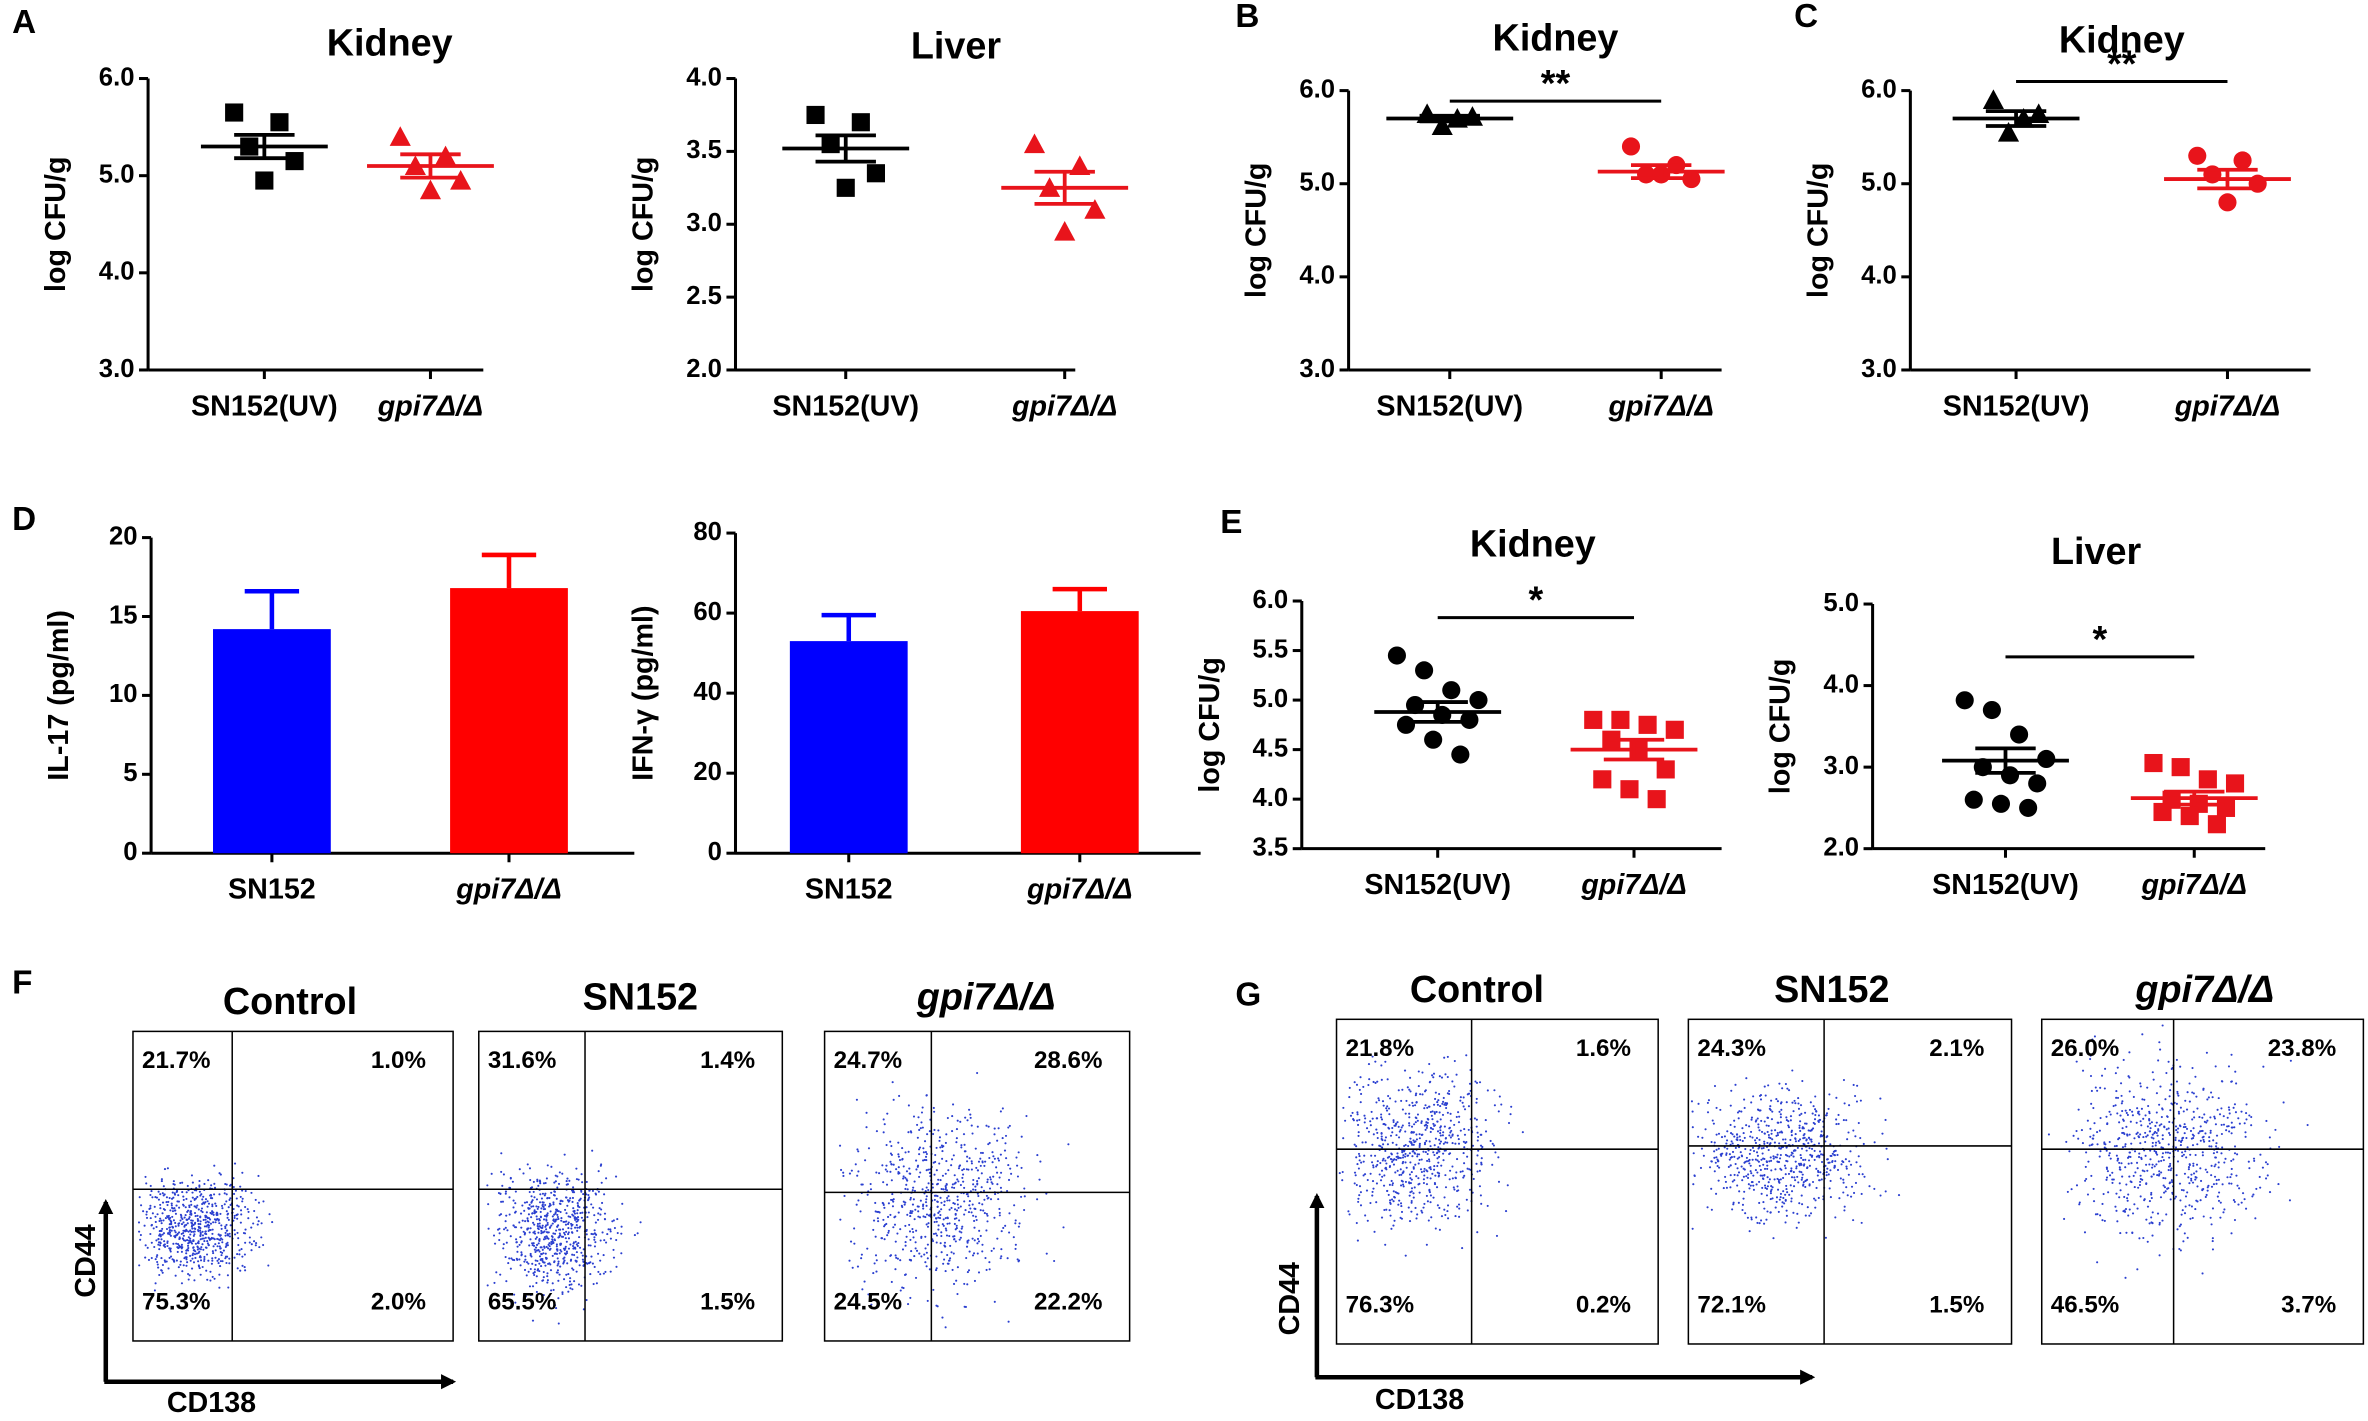  Describe the element at coordinates (848, 627) in the screenshot. I see `error-bar` at that location.